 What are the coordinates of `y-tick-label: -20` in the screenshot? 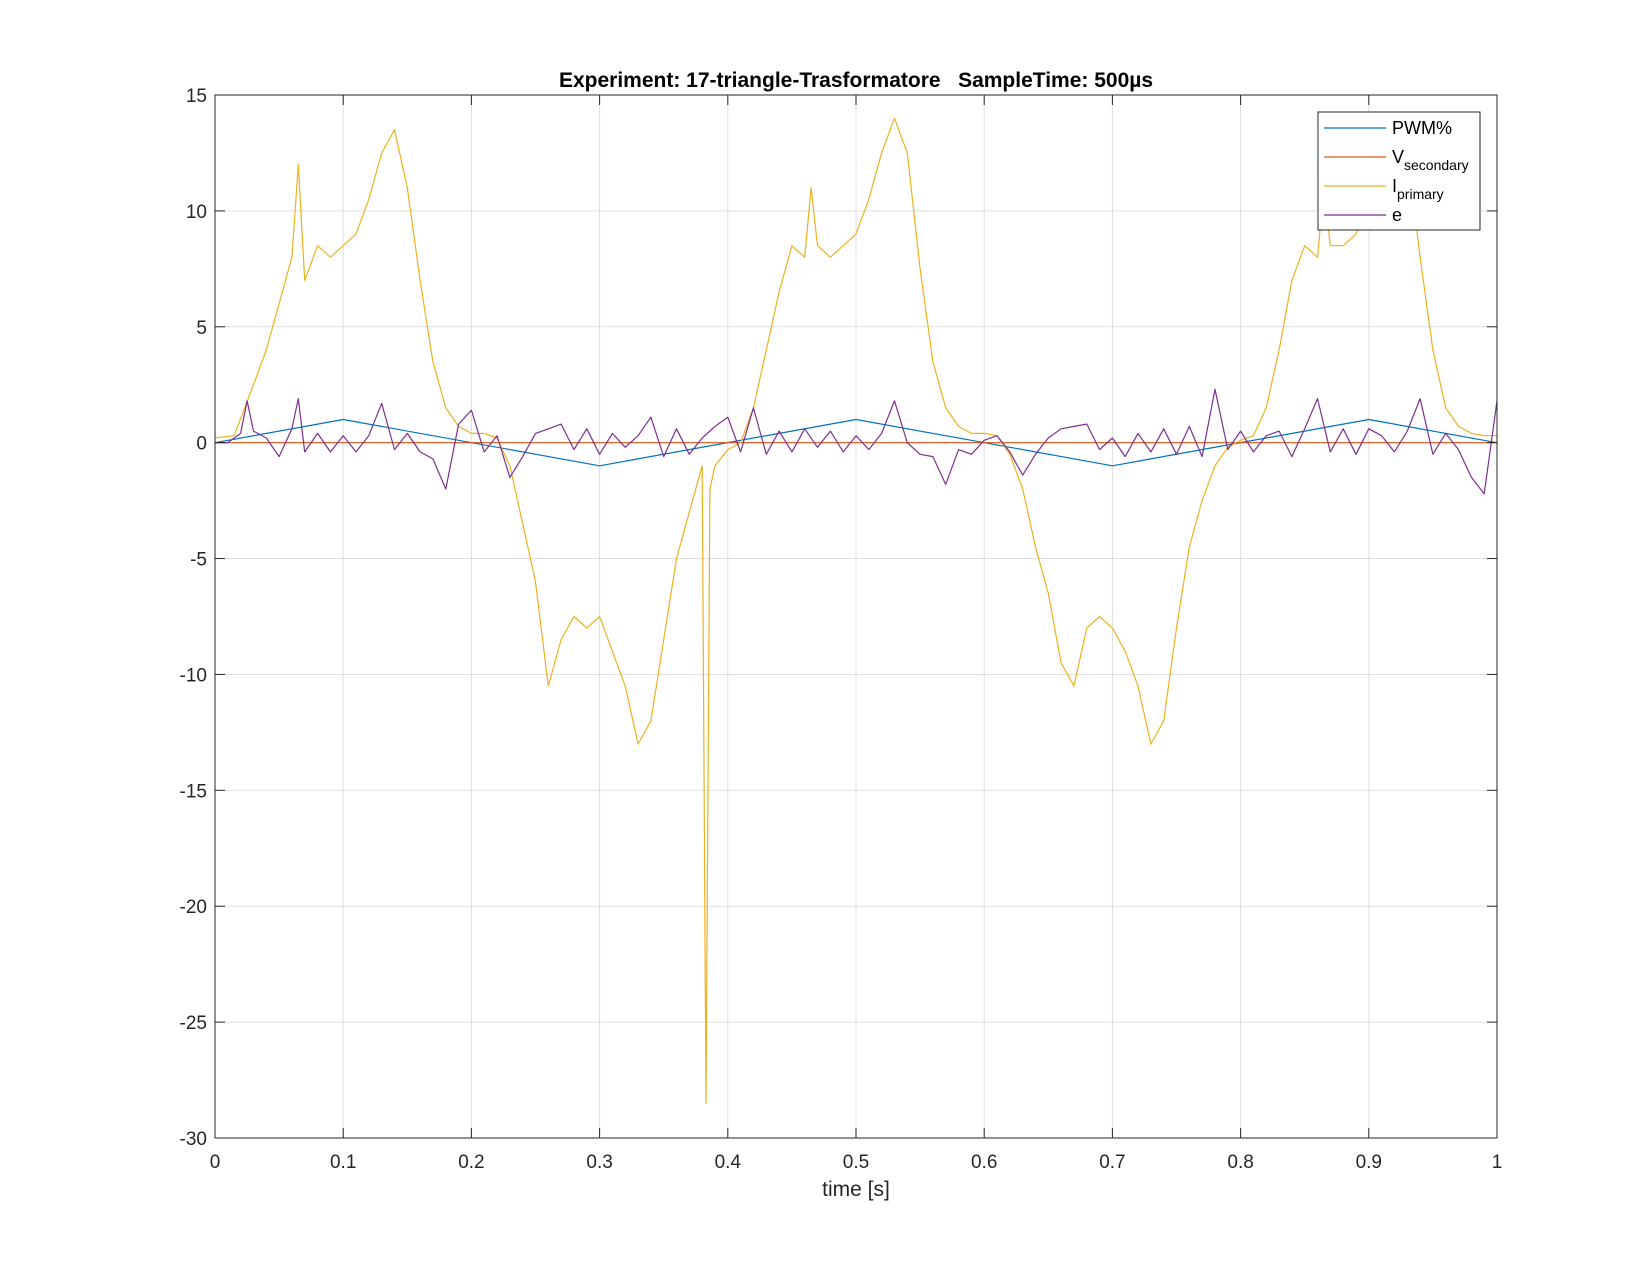 It's located at (193, 907).